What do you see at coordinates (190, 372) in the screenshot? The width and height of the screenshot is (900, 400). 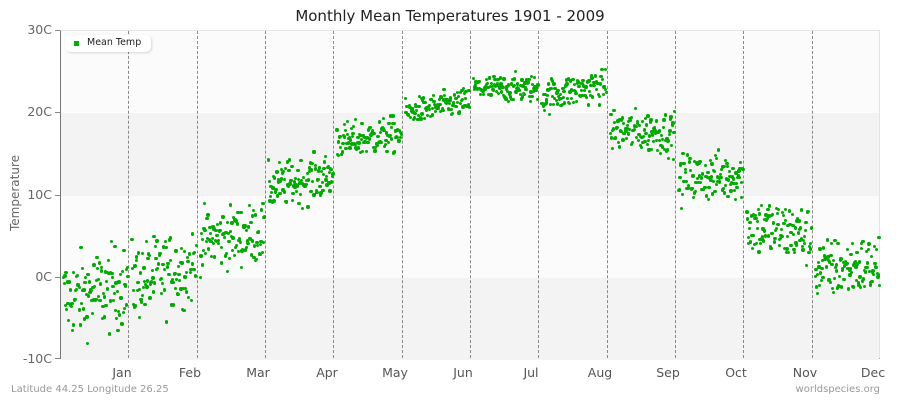 I see `x-tick-feb: Feb` at bounding box center [190, 372].